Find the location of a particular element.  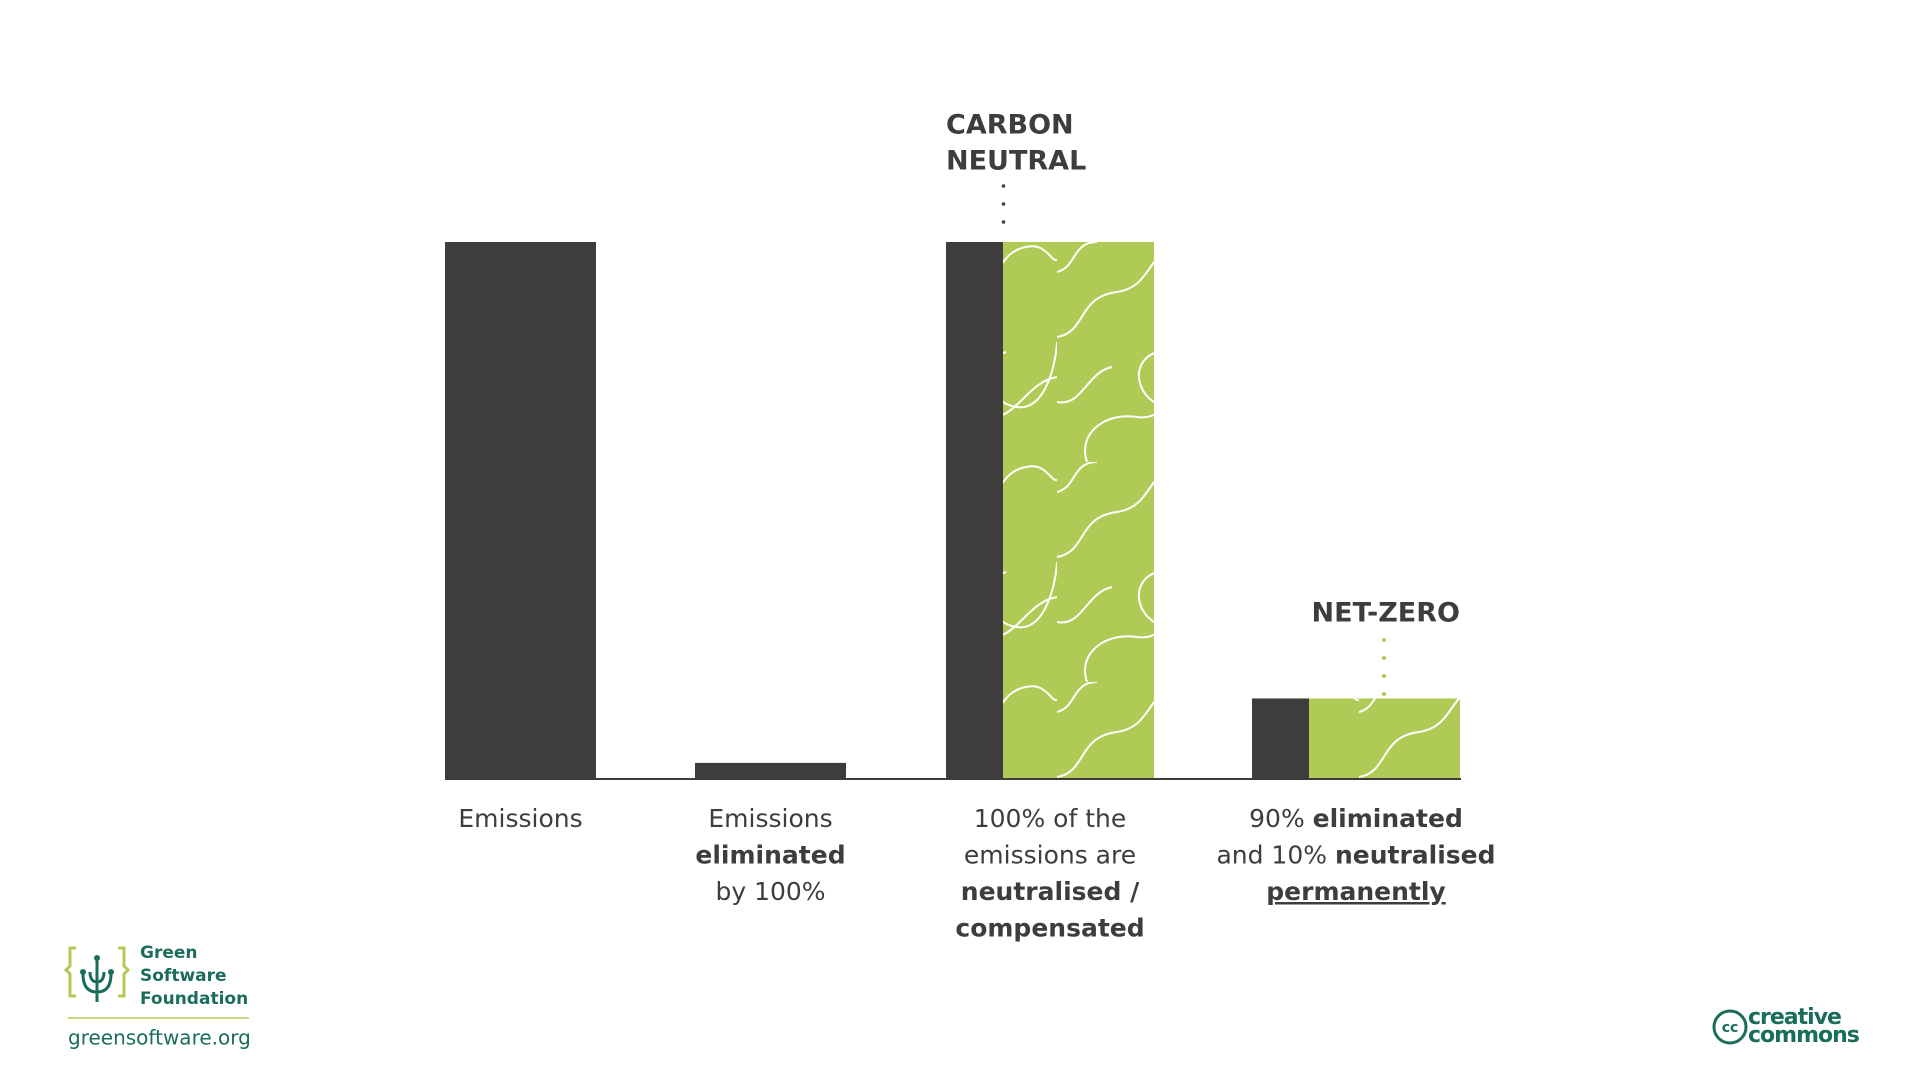

x-tick-label: emissions are is located at coordinates (1050, 855).